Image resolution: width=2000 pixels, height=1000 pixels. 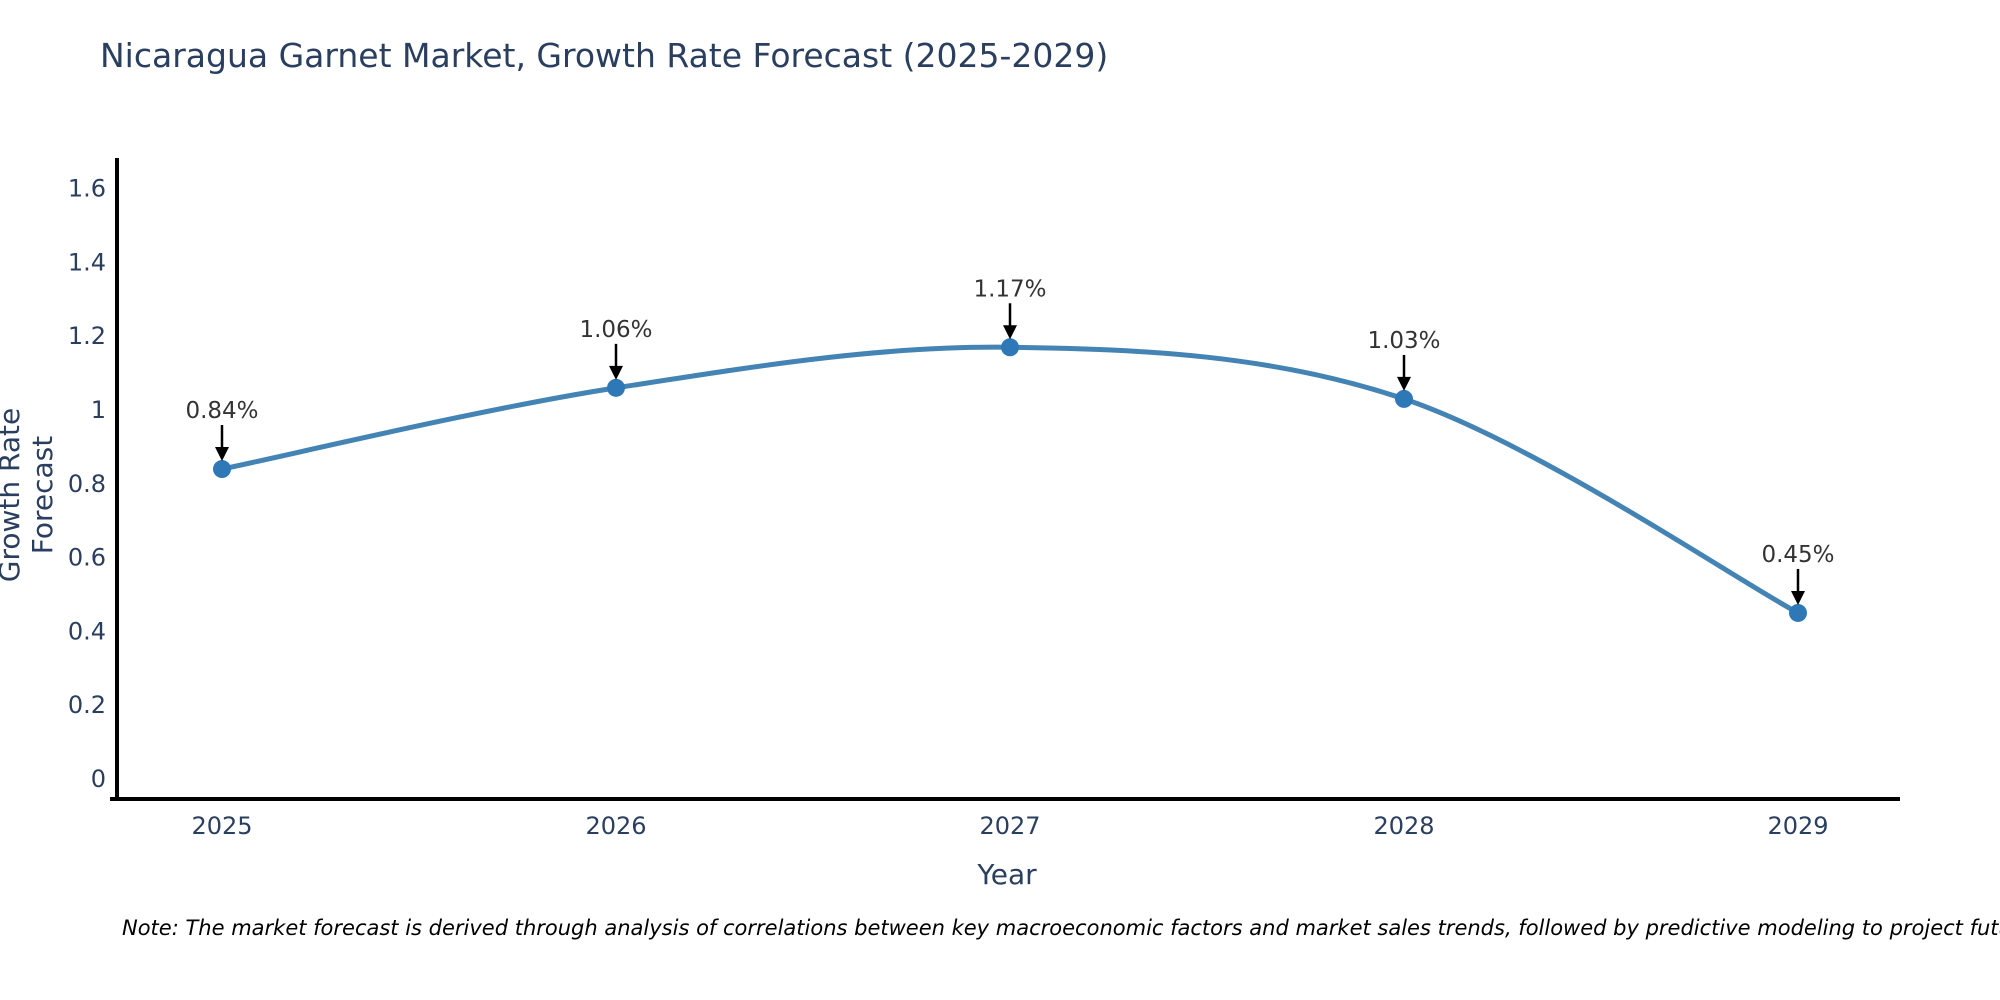 What do you see at coordinates (98, 410) in the screenshot?
I see `y-tick-label: 1` at bounding box center [98, 410].